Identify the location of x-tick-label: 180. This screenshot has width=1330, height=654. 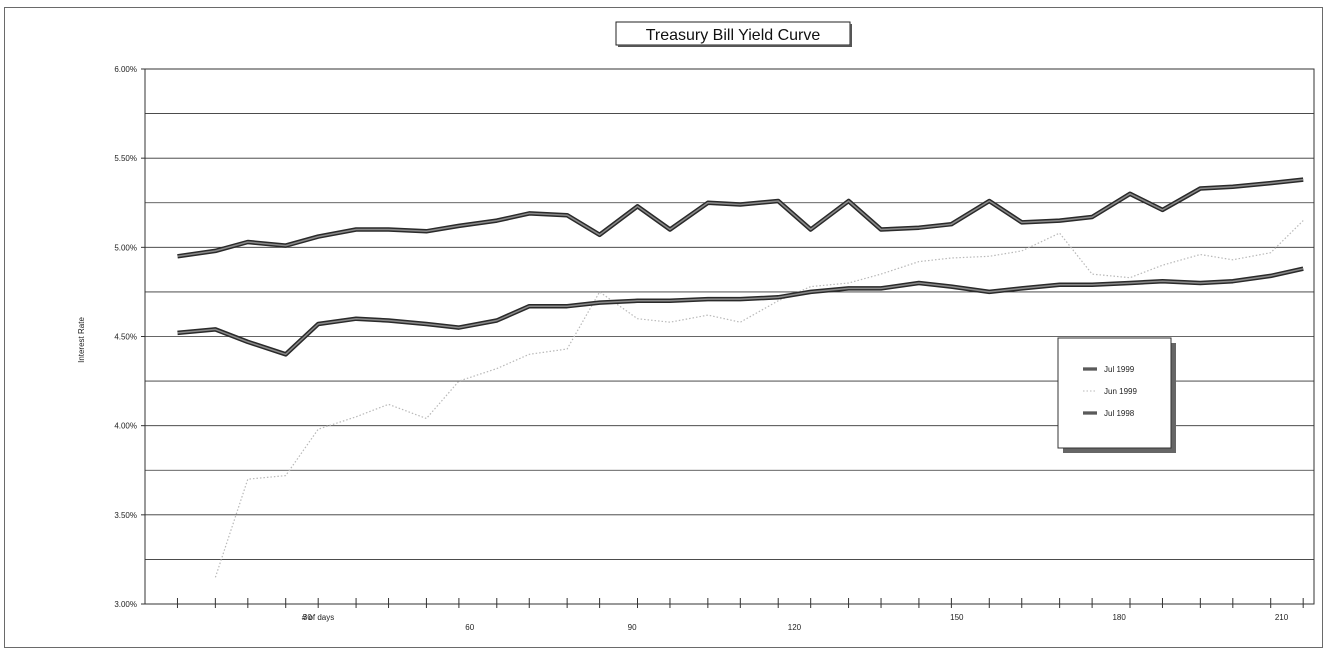
(1119, 617).